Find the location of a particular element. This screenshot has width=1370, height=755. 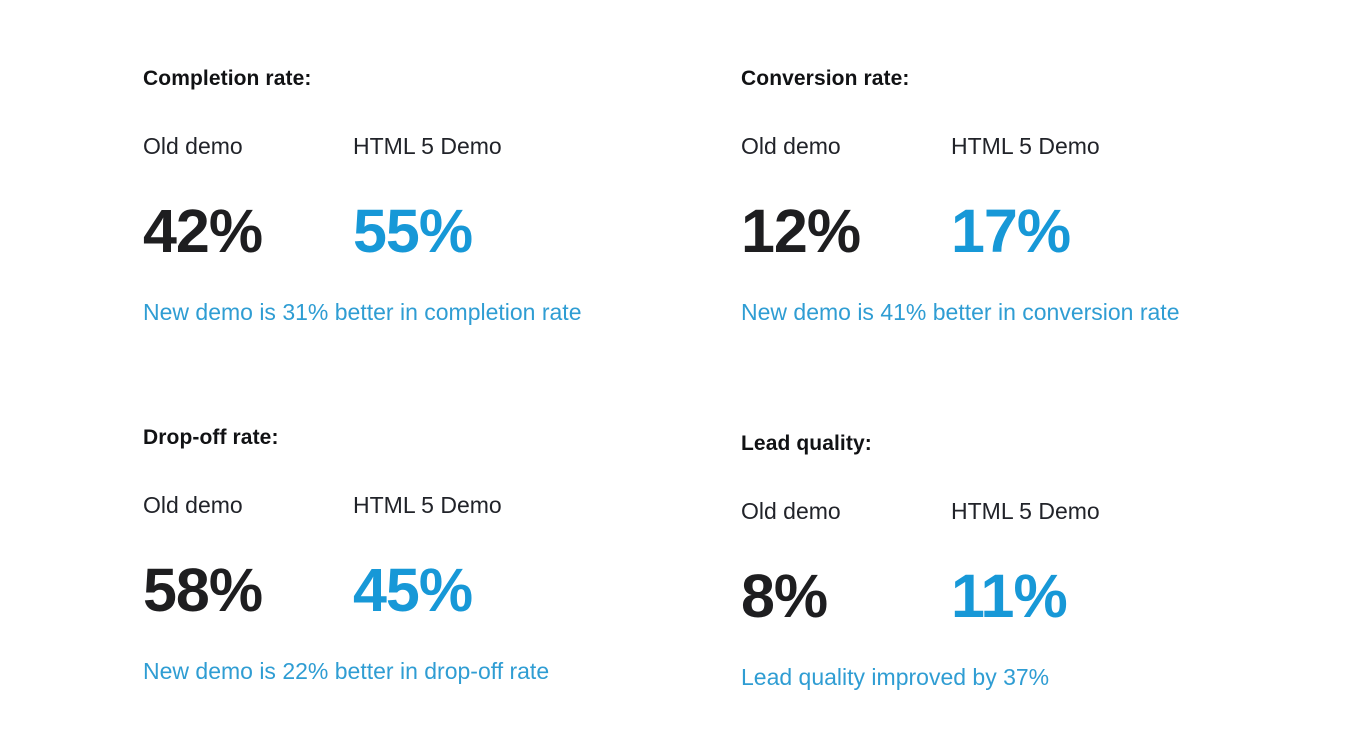

comparison-columns: Old demo 8% HTML 5 Demo 11% is located at coordinates (1031, 564).